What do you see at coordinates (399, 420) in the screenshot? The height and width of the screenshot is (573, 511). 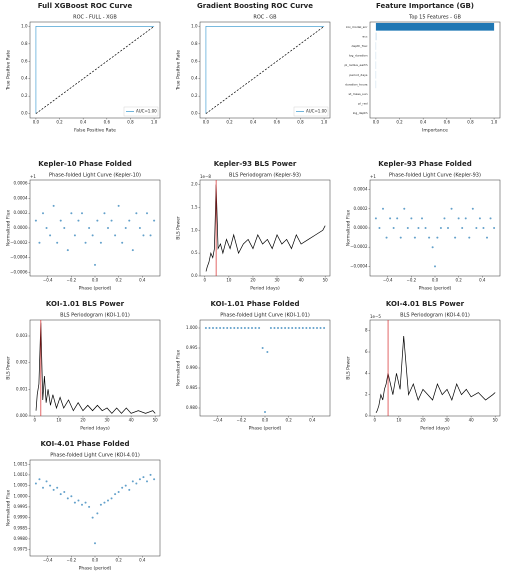 I see `x-tick-label: 10` at bounding box center [399, 420].